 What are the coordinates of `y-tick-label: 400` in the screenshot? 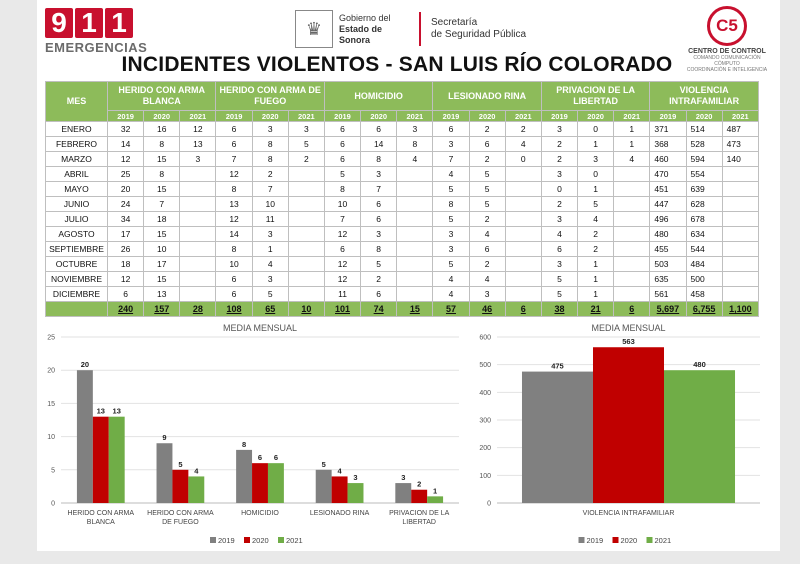 It's located at (485, 393).